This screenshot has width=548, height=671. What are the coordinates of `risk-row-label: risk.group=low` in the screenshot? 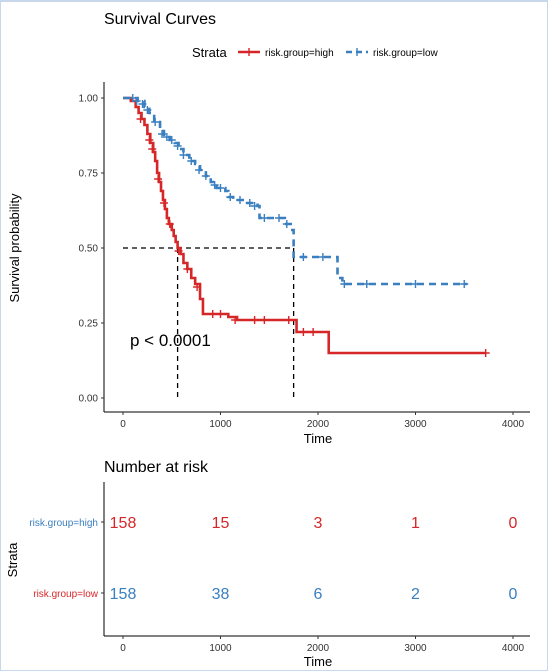 It's located at (66, 594).